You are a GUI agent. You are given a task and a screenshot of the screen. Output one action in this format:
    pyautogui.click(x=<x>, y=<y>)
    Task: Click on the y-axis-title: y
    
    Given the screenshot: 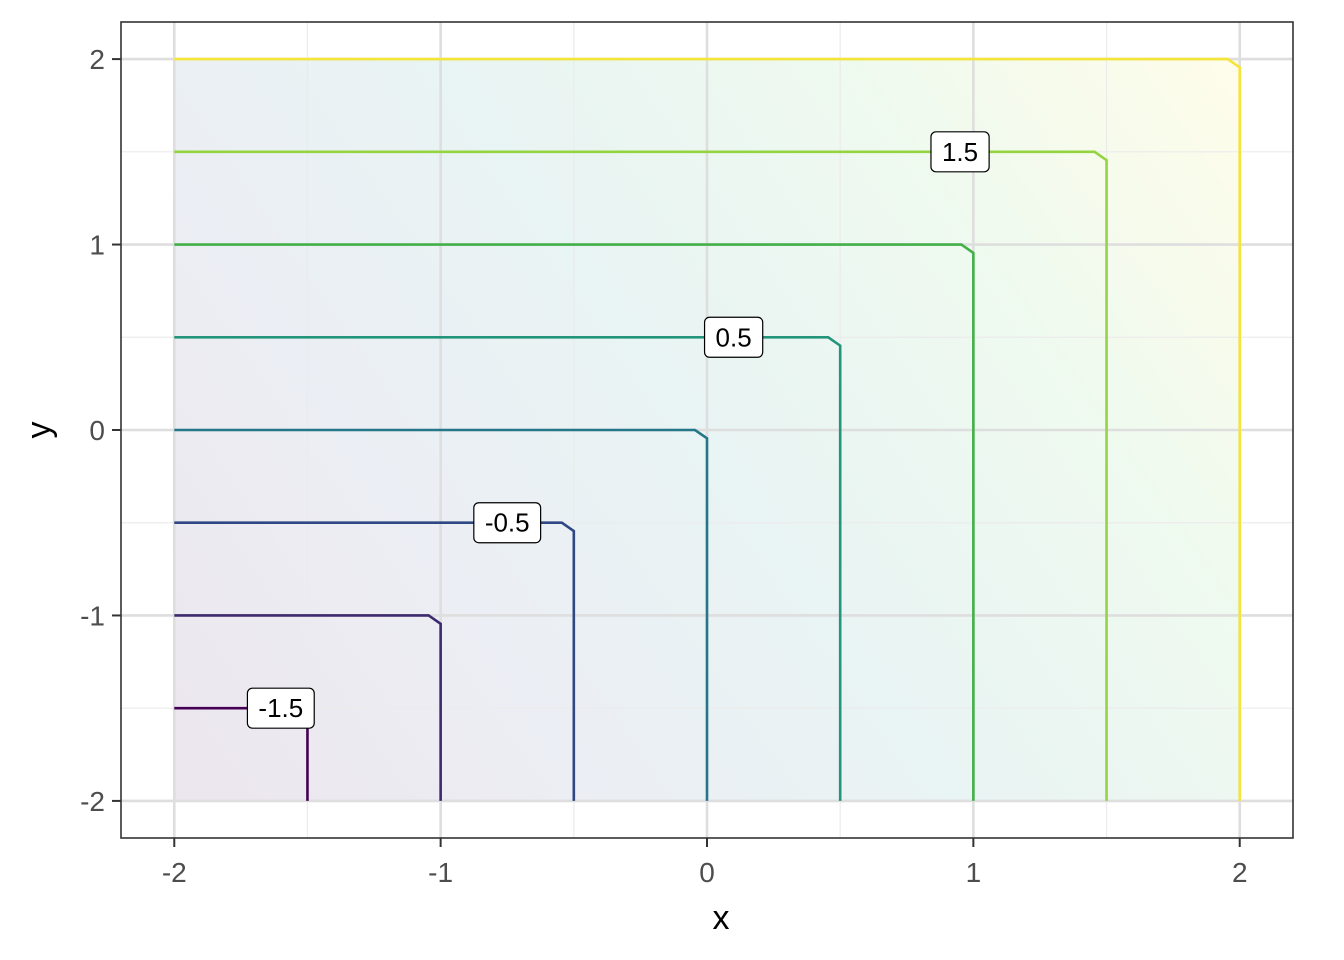 What is the action you would take?
    pyautogui.click(x=39, y=430)
    